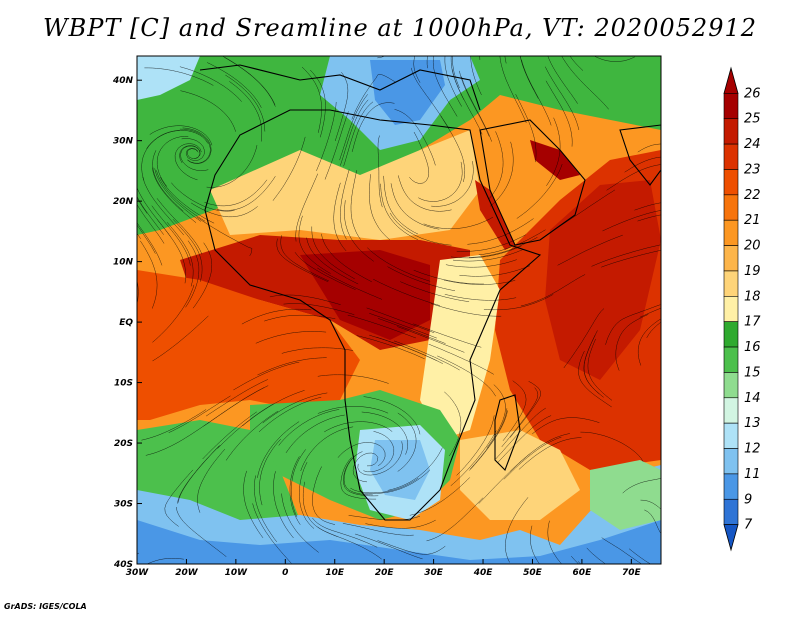 The image size is (800, 618). What do you see at coordinates (752, 220) in the screenshot?
I see `colorbar-level-label: 21` at bounding box center [752, 220].